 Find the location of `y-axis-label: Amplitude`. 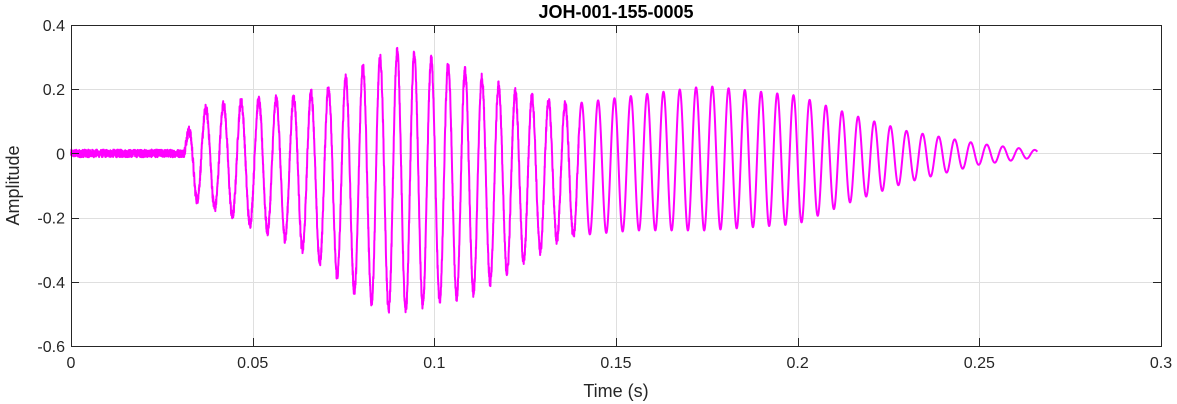

y-axis-label: Amplitude is located at coordinates (13, 185).